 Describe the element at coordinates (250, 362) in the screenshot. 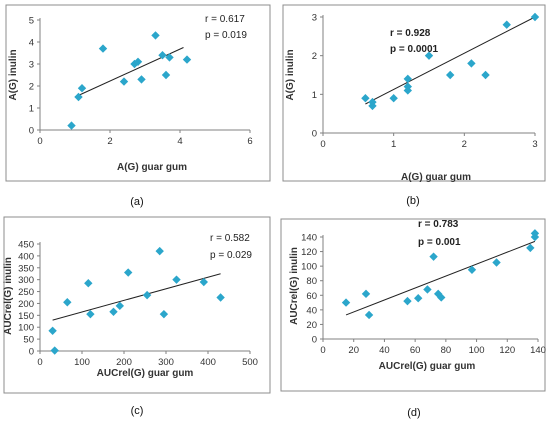

I see `x-tick-label: 500` at that location.